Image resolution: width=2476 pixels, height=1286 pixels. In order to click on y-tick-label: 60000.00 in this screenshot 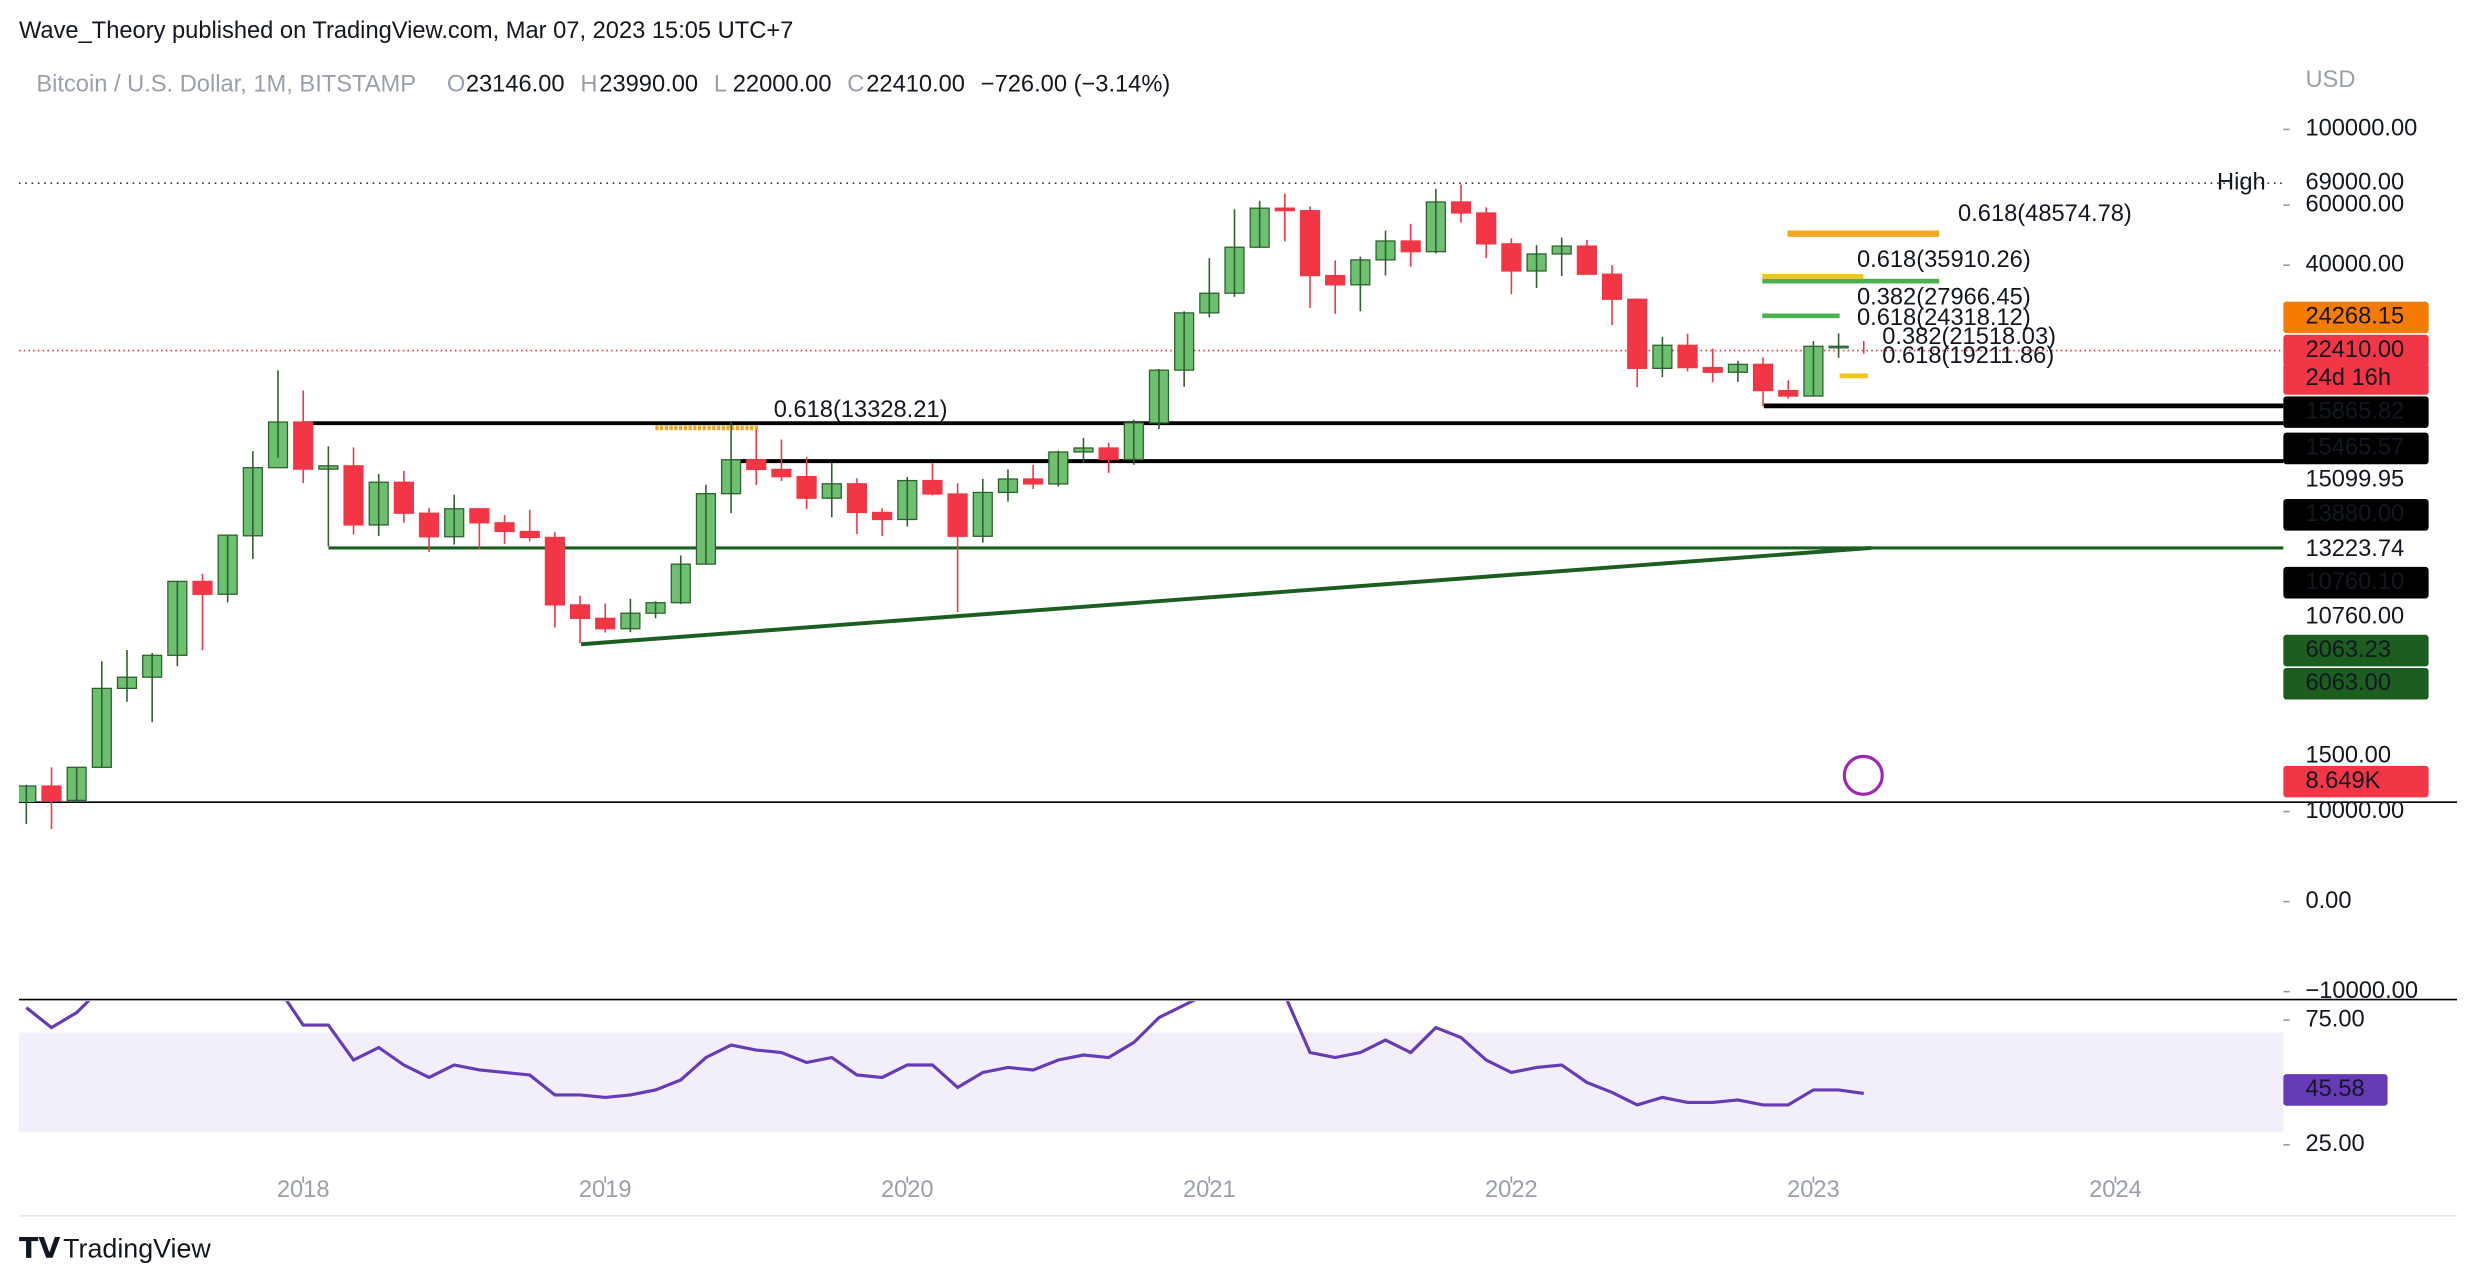, I will do `click(2354, 204)`.